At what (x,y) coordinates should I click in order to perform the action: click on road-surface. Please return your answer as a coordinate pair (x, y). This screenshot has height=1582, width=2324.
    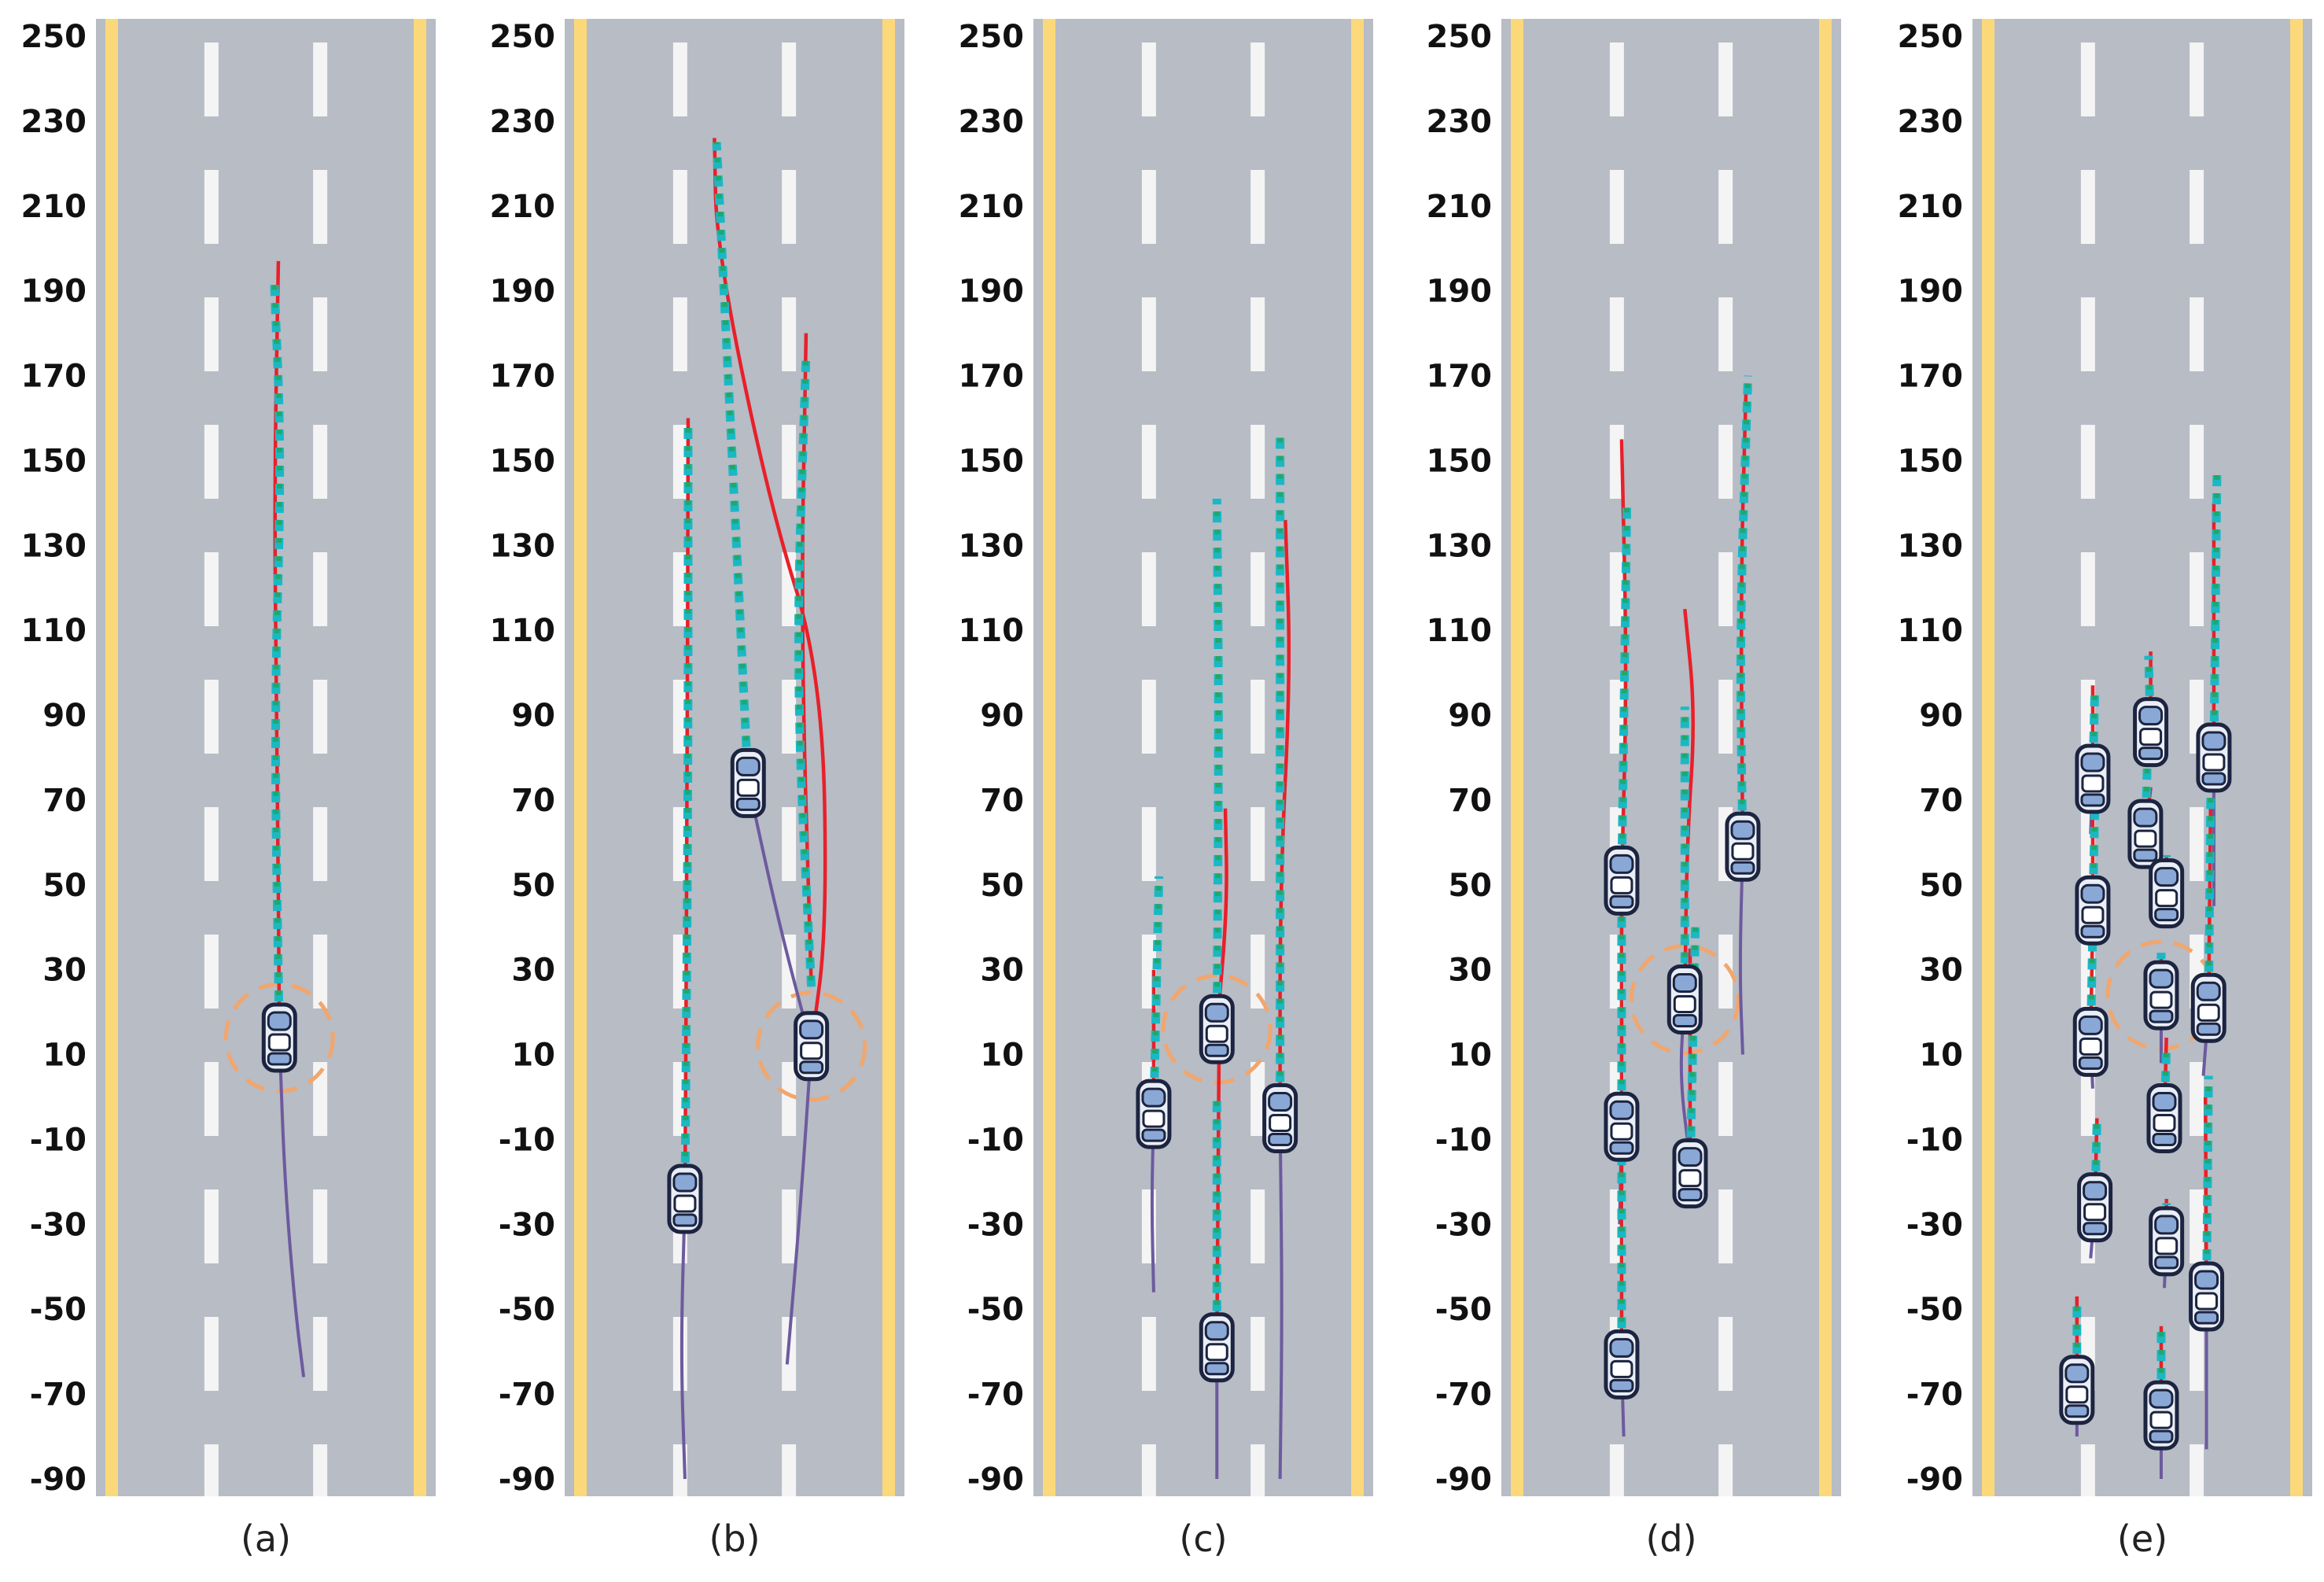
    Looking at the image, I should click on (266, 757).